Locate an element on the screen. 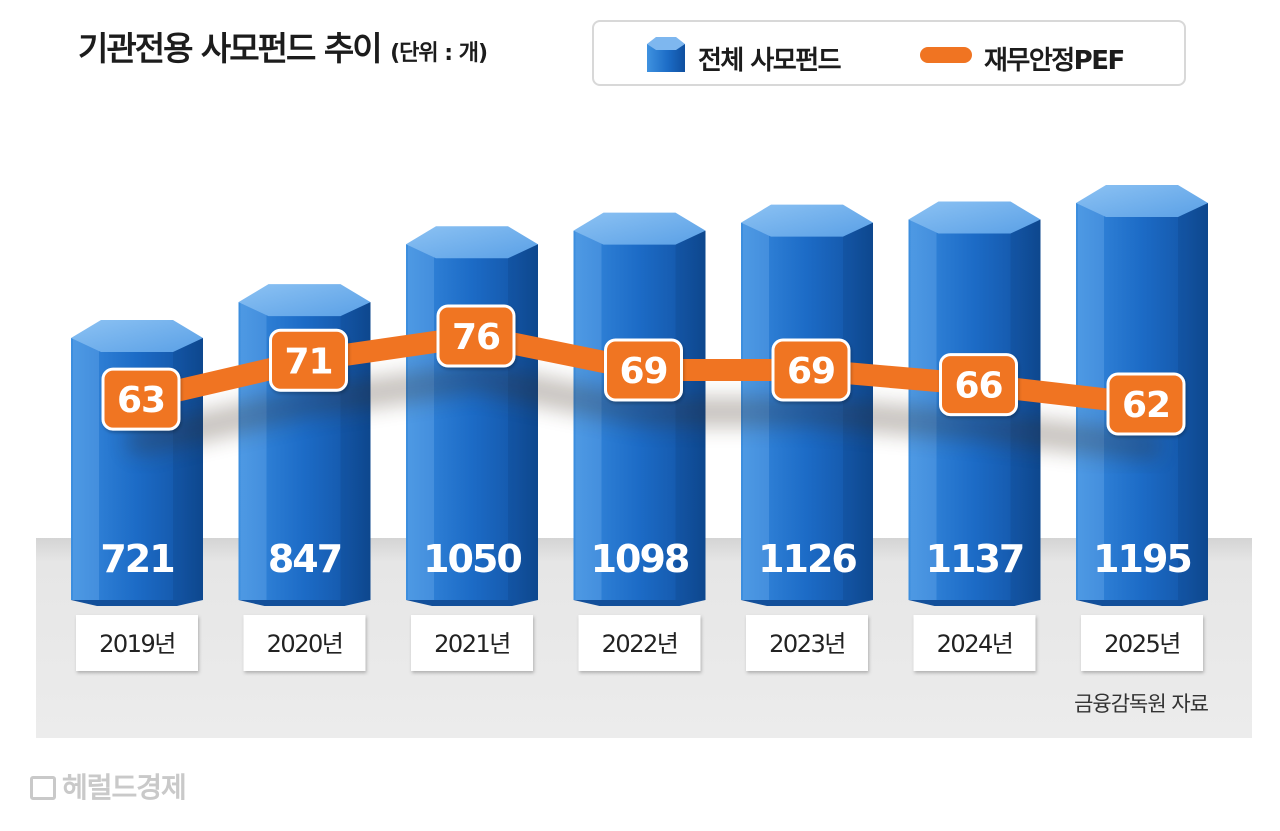 This screenshot has height=831, width=1280. legend-label-pef: 재무안정PEF is located at coordinates (1054, 61).